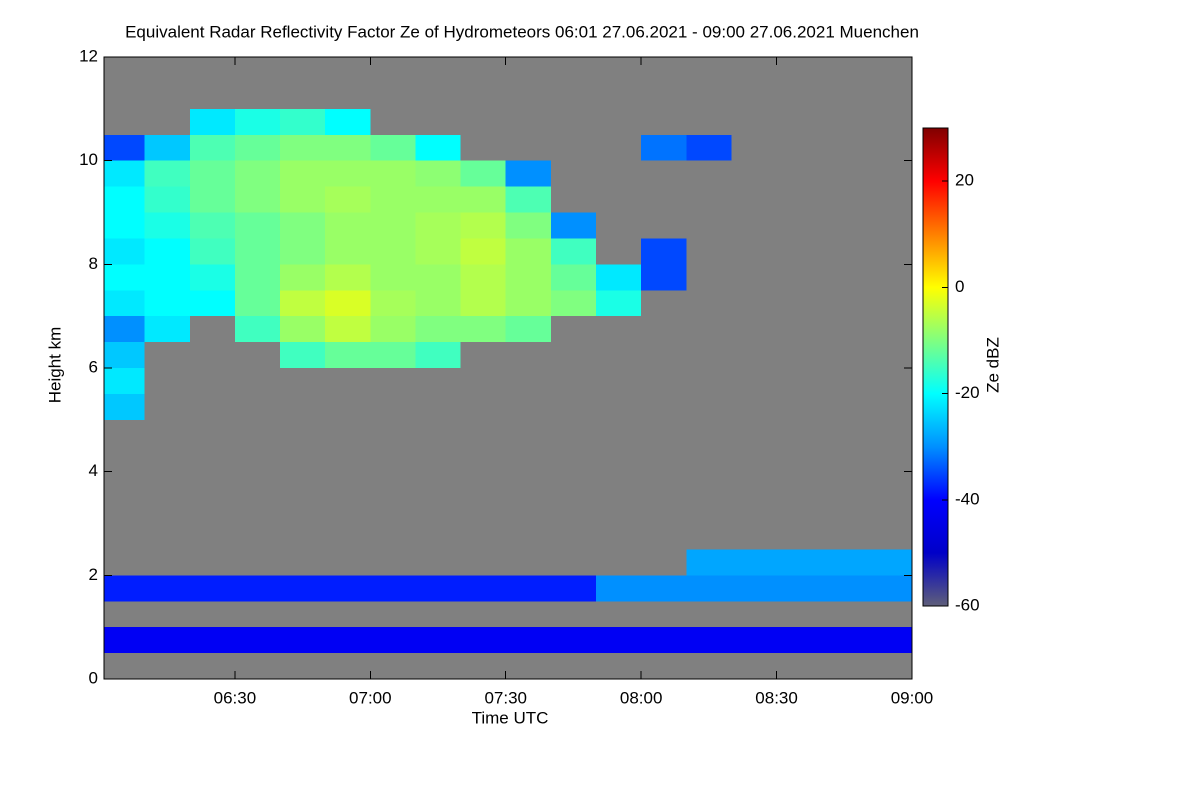 The width and height of the screenshot is (1200, 800). I want to click on colorbar-tick-label: -20, so click(967, 392).